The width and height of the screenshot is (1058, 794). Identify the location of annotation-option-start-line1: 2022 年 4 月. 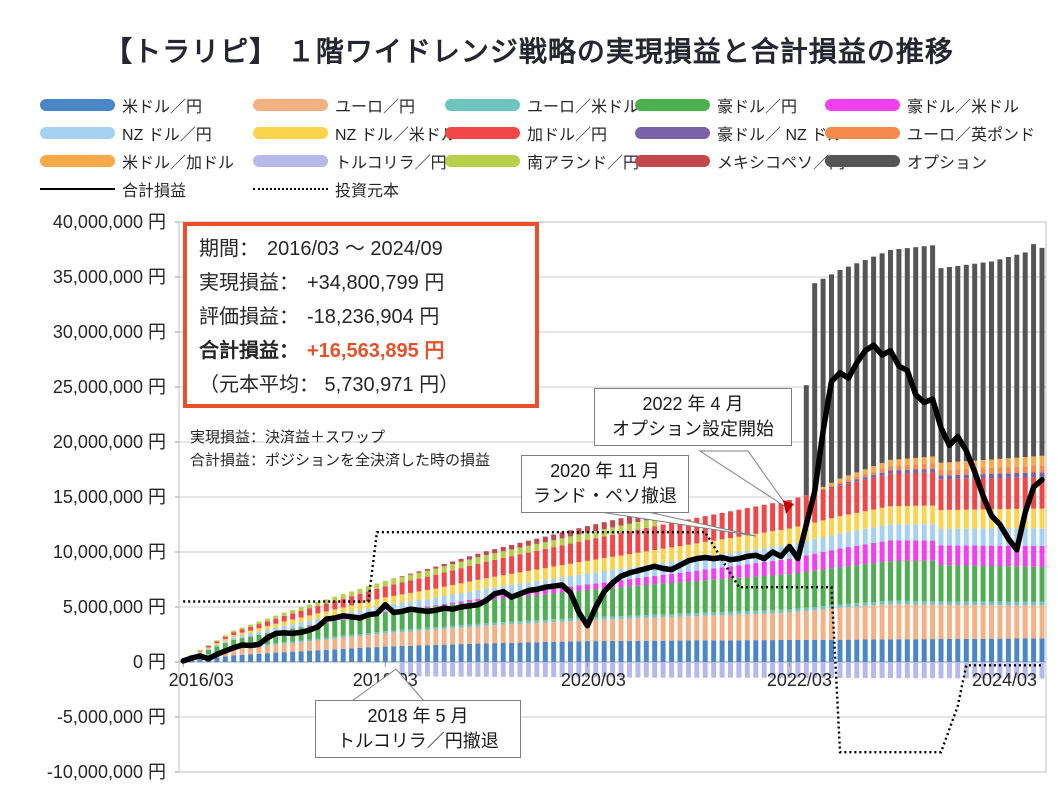
(693, 404).